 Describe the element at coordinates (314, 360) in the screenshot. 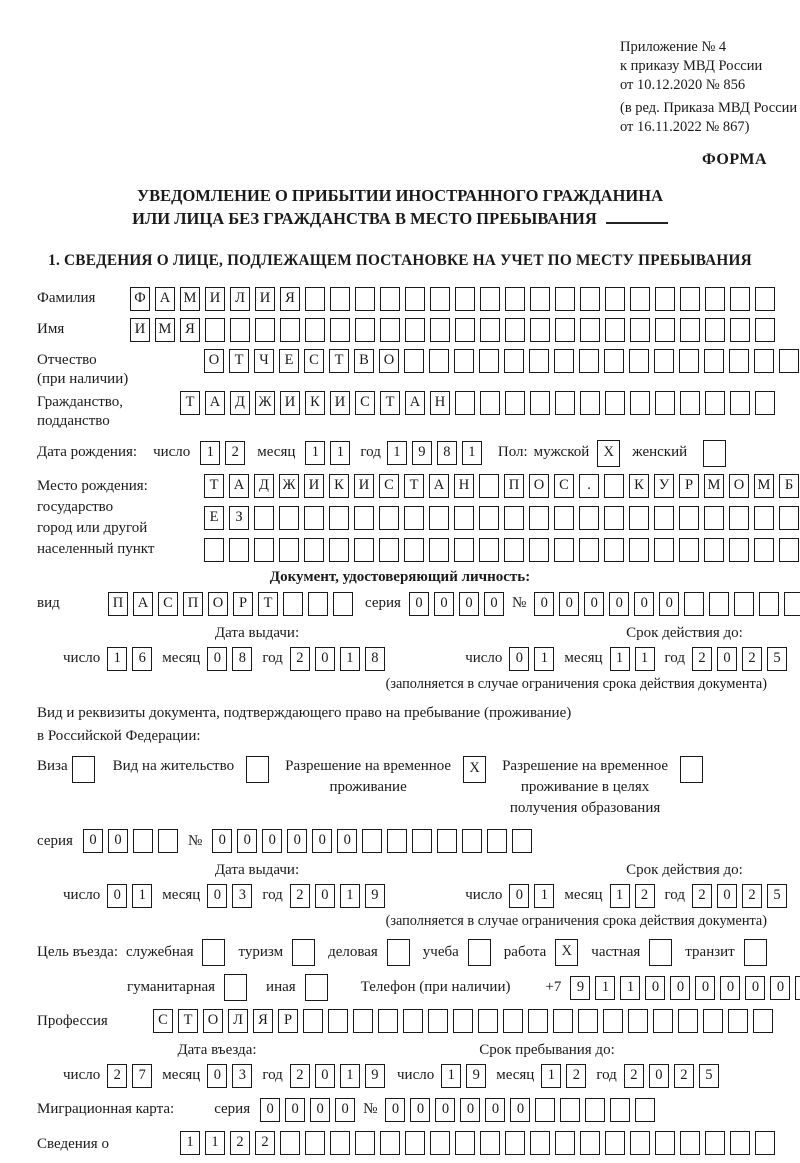

I see `char-cell: С` at that location.